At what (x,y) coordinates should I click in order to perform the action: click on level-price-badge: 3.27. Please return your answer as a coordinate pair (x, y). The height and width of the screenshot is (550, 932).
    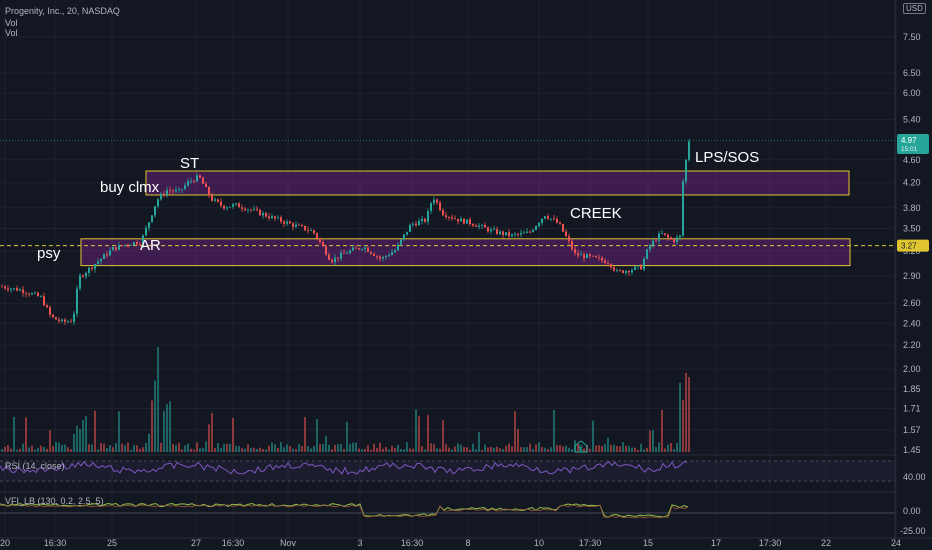
    Looking at the image, I should click on (913, 245).